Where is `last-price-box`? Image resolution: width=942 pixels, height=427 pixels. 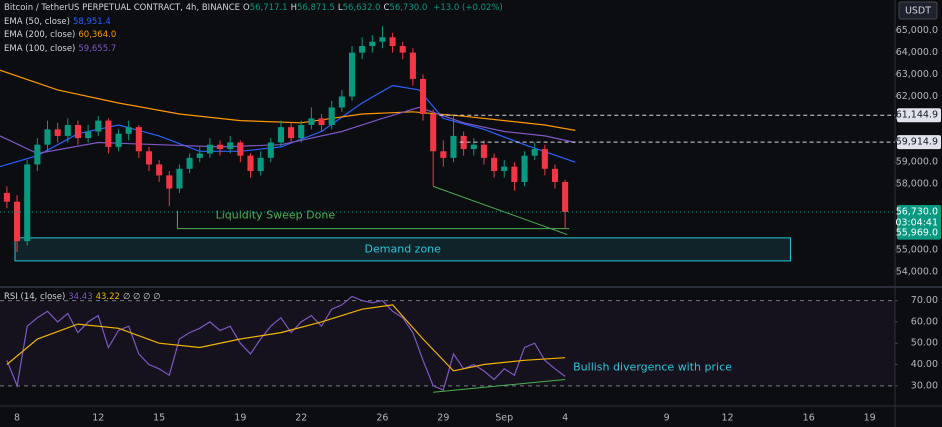 last-price-box is located at coordinates (919, 216).